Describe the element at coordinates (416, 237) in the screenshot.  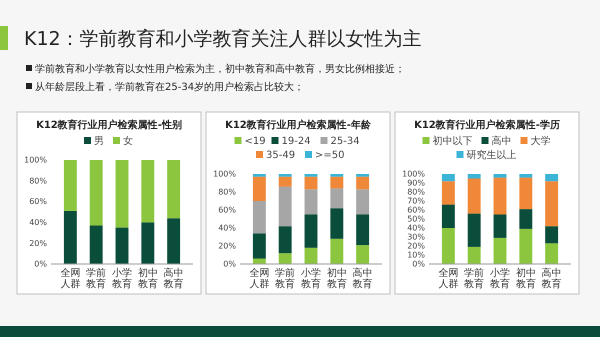
I see `y-tick-label: 30%` at that location.